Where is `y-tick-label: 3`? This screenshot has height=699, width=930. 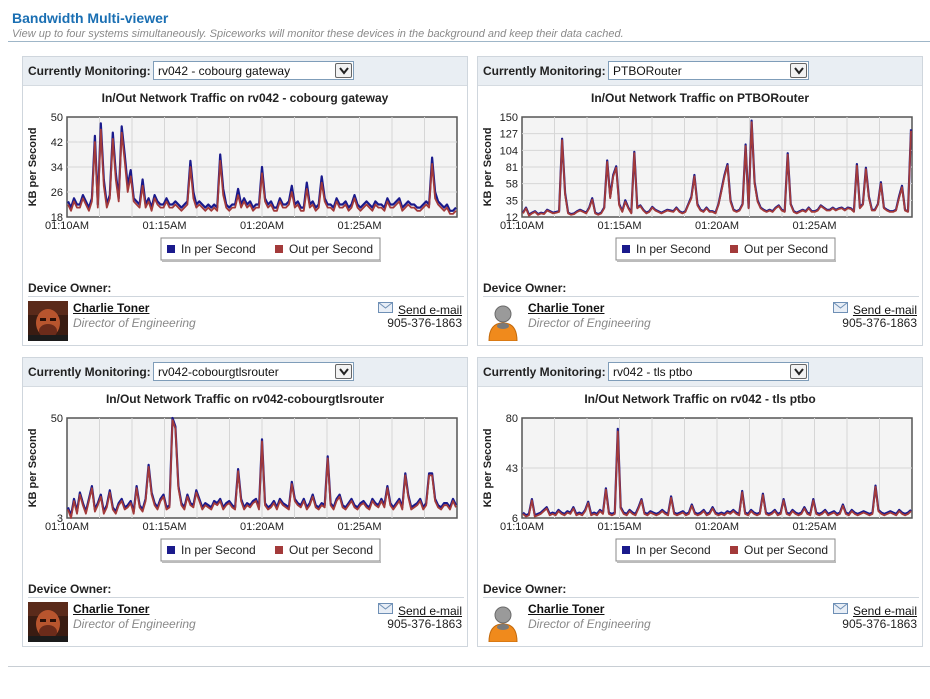 y-tick-label: 3 is located at coordinates (60, 519).